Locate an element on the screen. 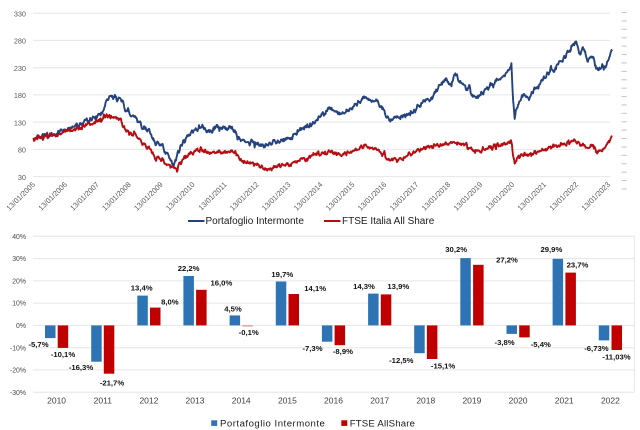 This screenshot has width=640, height=430. svg-text: -30% is located at coordinates (18, 393).